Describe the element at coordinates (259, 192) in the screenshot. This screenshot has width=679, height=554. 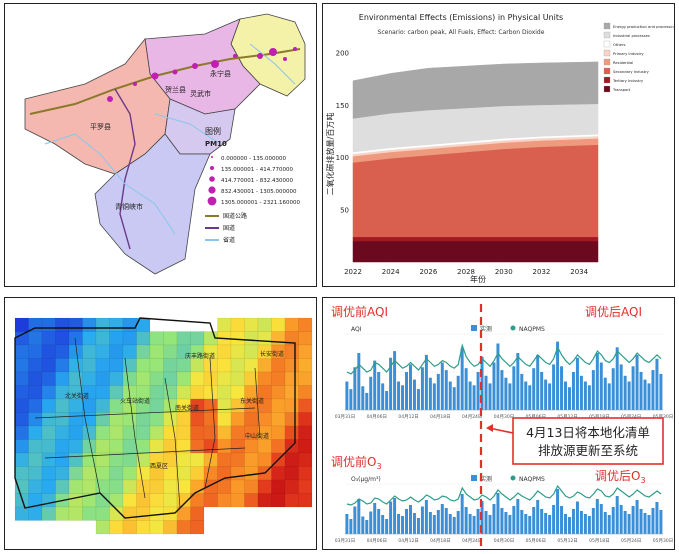
I see `legend-class-label: 832.430001 - 1305.000000` at that location.